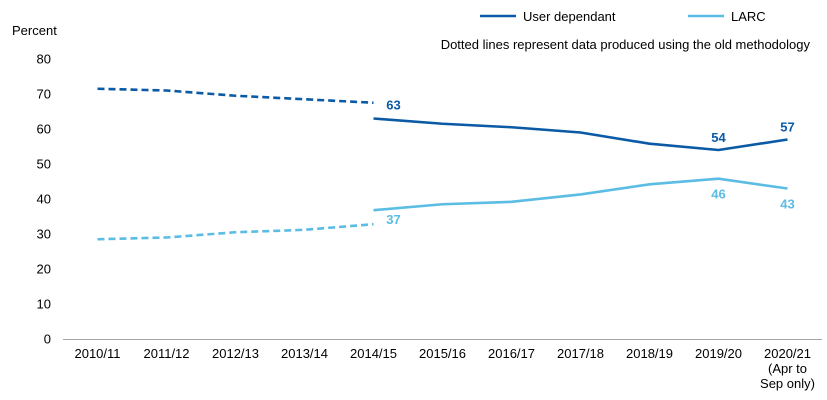  What do you see at coordinates (511, 353) in the screenshot?
I see `x-tick-label: 2016/17` at bounding box center [511, 353].